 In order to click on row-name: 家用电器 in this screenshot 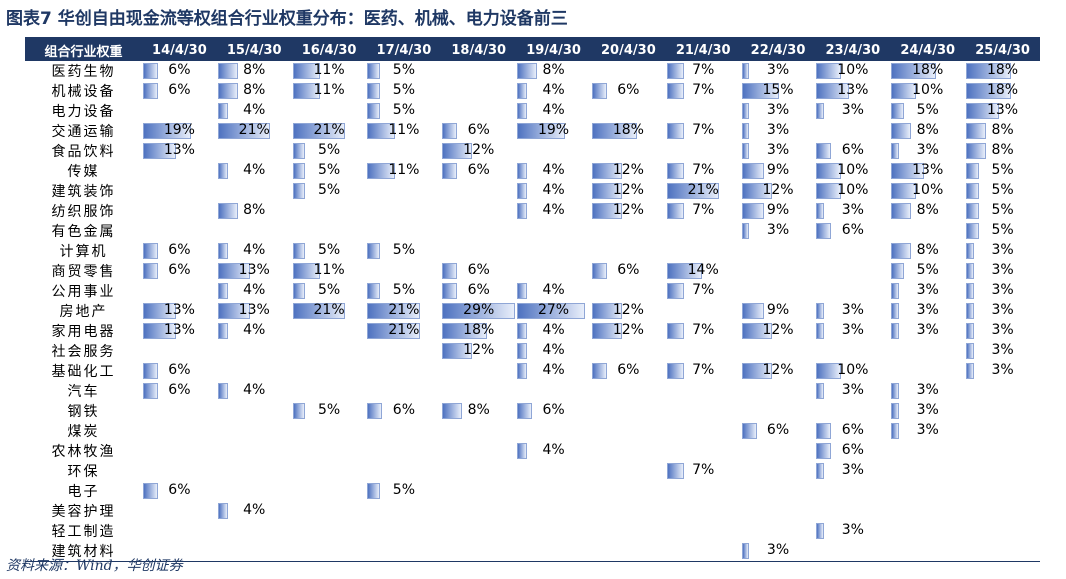, I will do `click(83, 332)`.